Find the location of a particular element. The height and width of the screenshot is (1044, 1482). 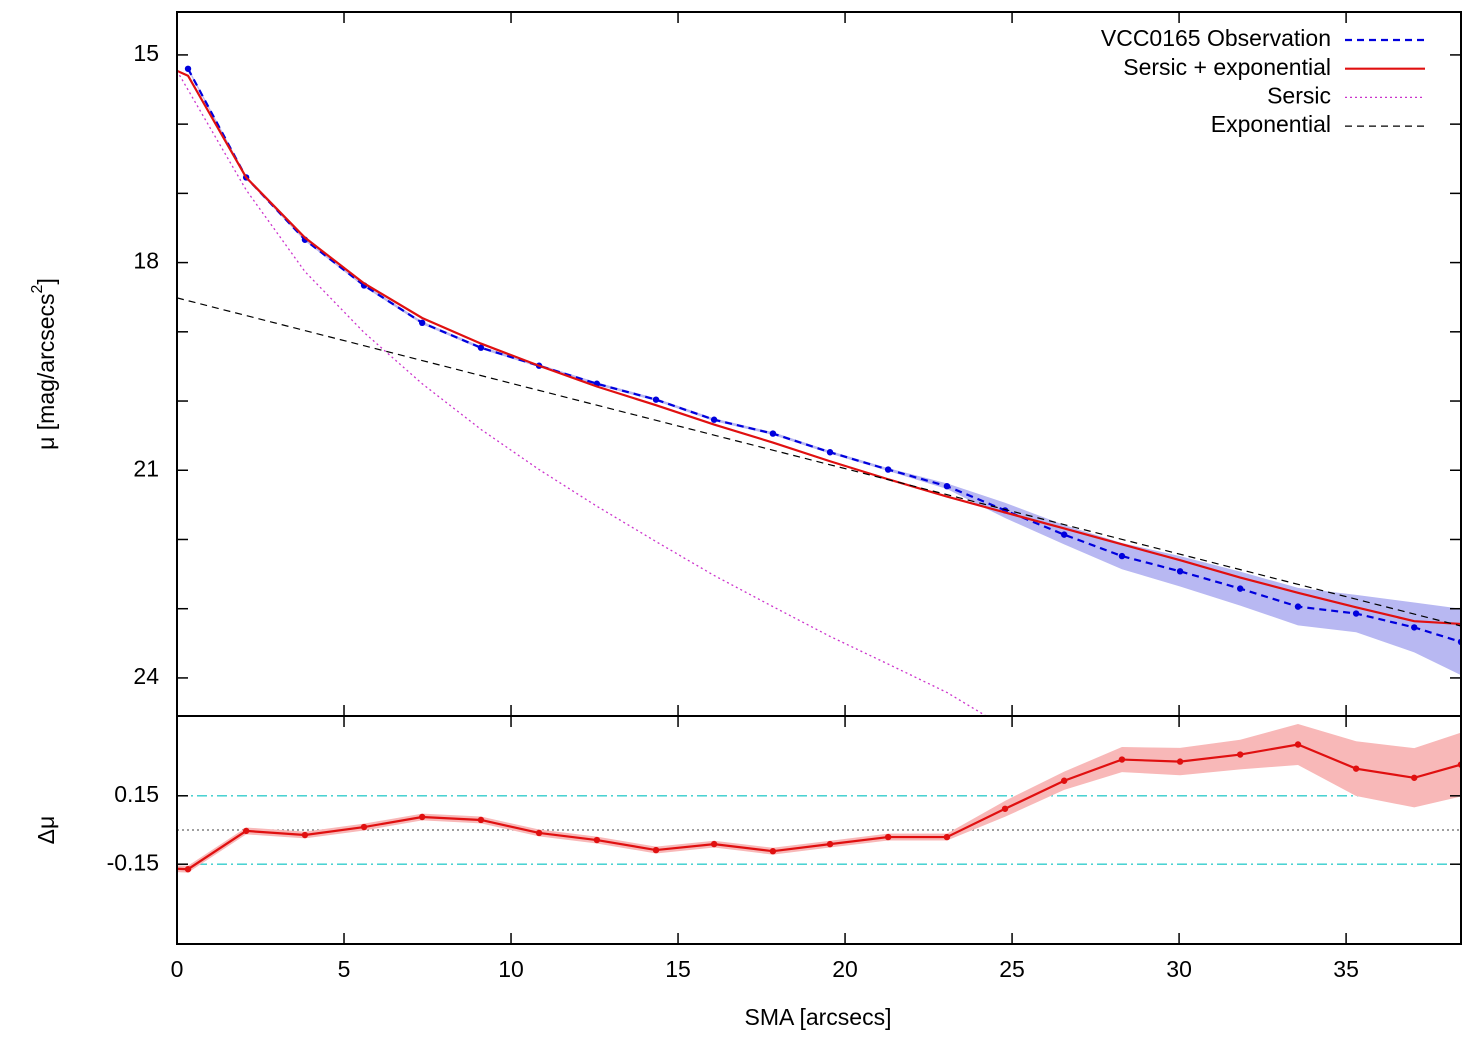

x-axis-label: SMA [arcsecs] is located at coordinates (818, 1017).